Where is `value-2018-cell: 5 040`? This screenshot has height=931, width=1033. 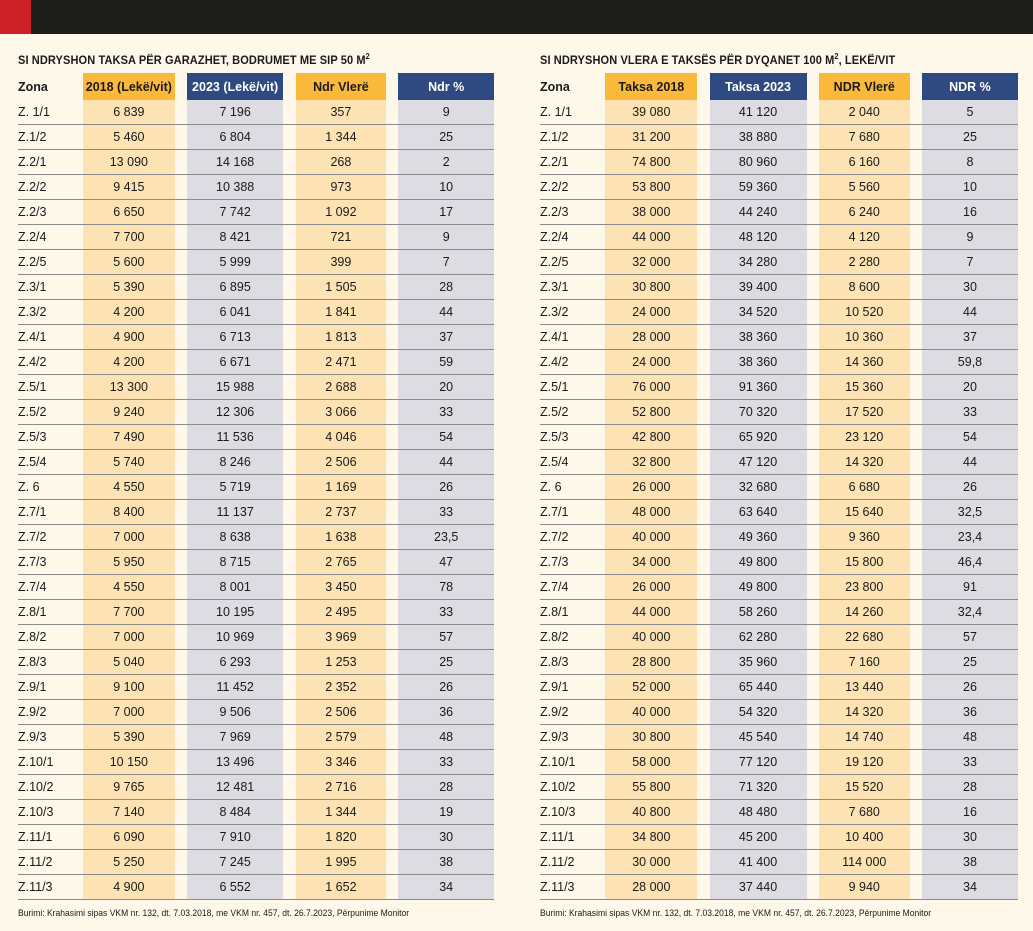
value-2018-cell: 5 040 is located at coordinates (129, 662).